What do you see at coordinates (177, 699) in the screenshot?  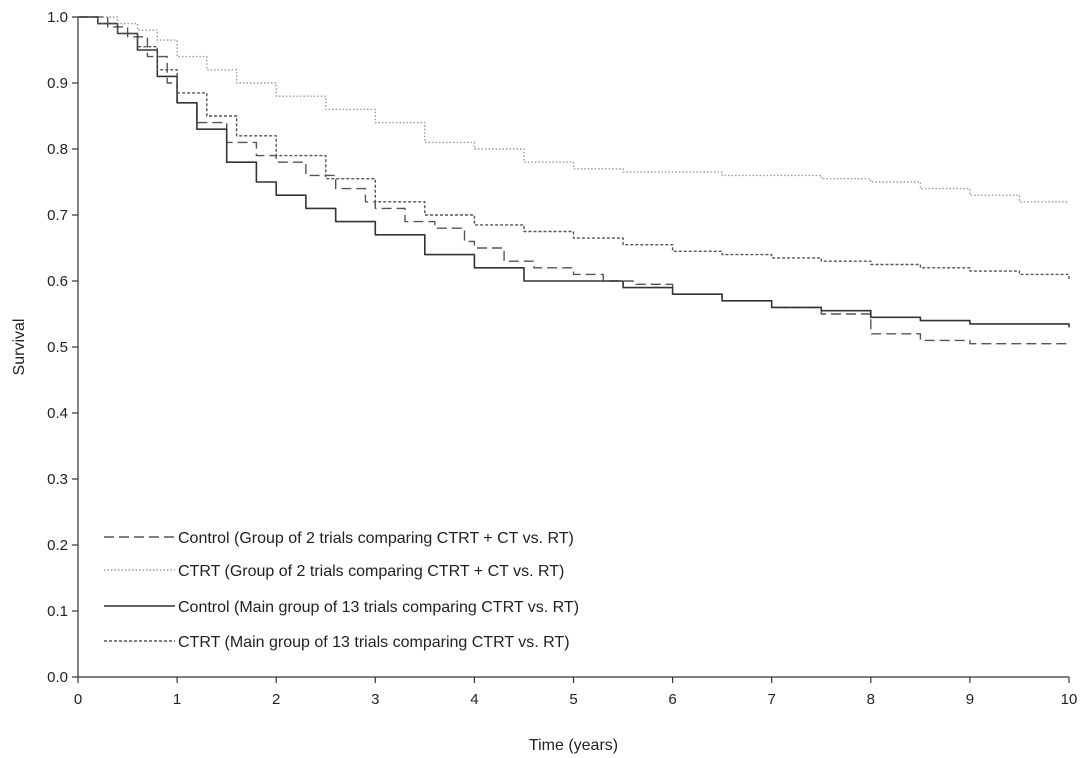 I see `x-tick-label: 1` at bounding box center [177, 699].